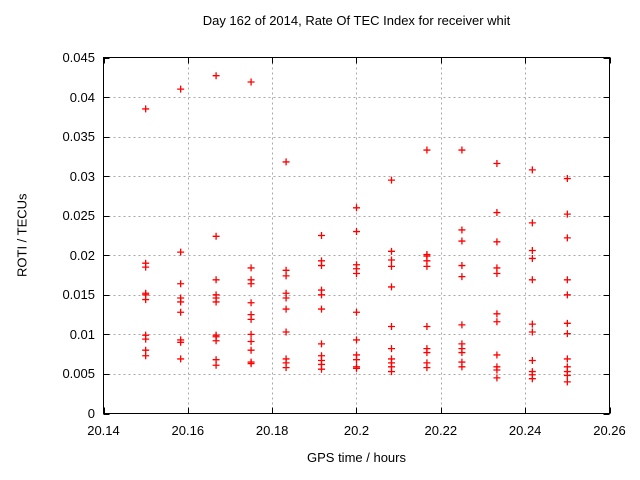  What do you see at coordinates (78, 374) in the screenshot?
I see `y-tick-label: 0.005` at bounding box center [78, 374].